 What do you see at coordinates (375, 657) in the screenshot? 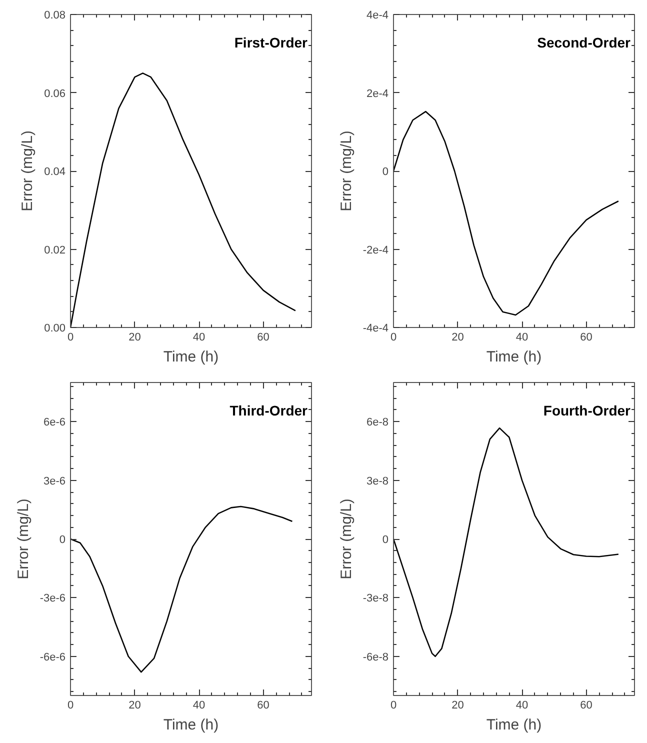
I see `y-tick-label: -6e-8` at bounding box center [375, 657].